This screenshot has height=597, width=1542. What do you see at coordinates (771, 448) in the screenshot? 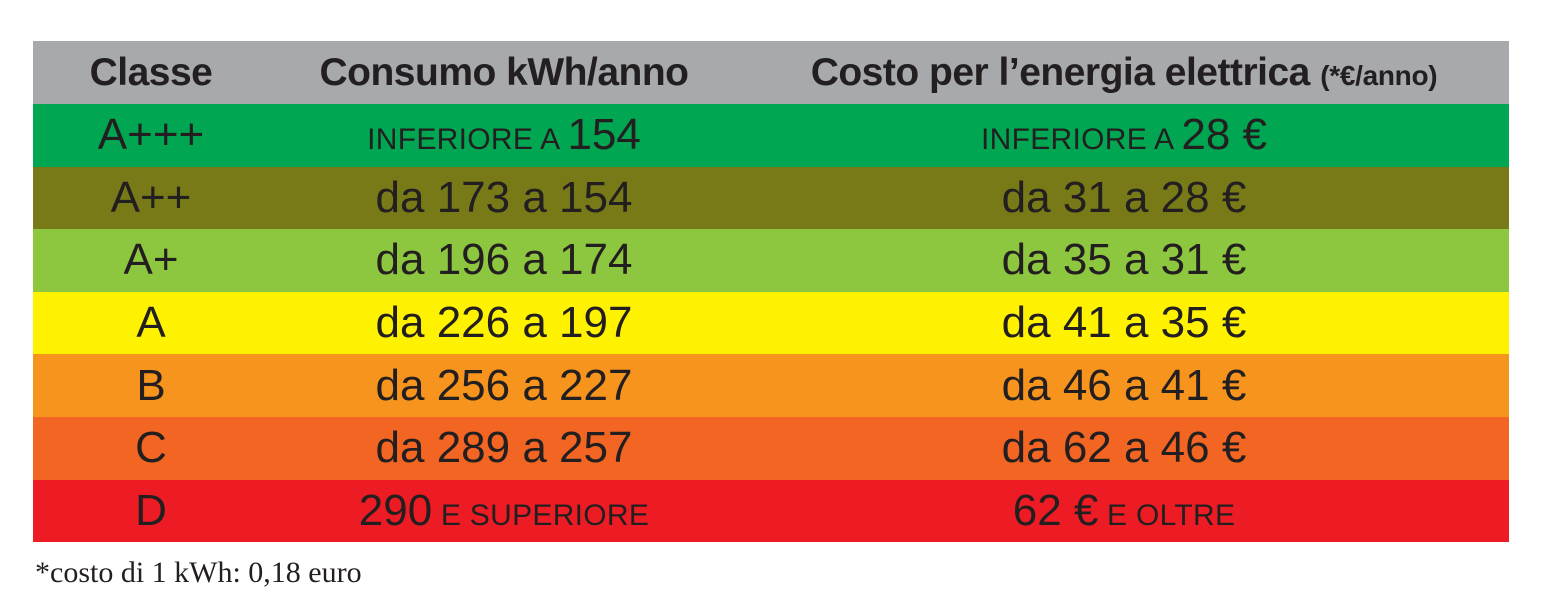
I see `table-row: C da 289 a 257 da 62 a 46 €` at bounding box center [771, 448].